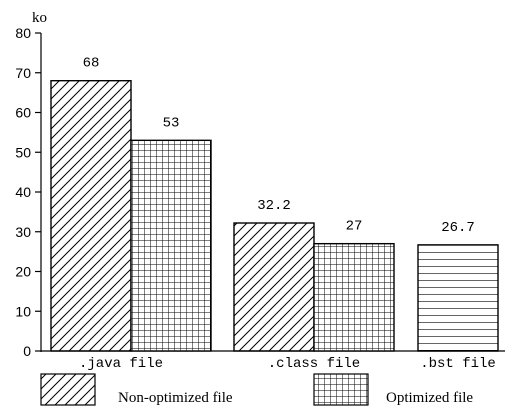  I want to click on y-tick-label: 80, so click(23, 33).